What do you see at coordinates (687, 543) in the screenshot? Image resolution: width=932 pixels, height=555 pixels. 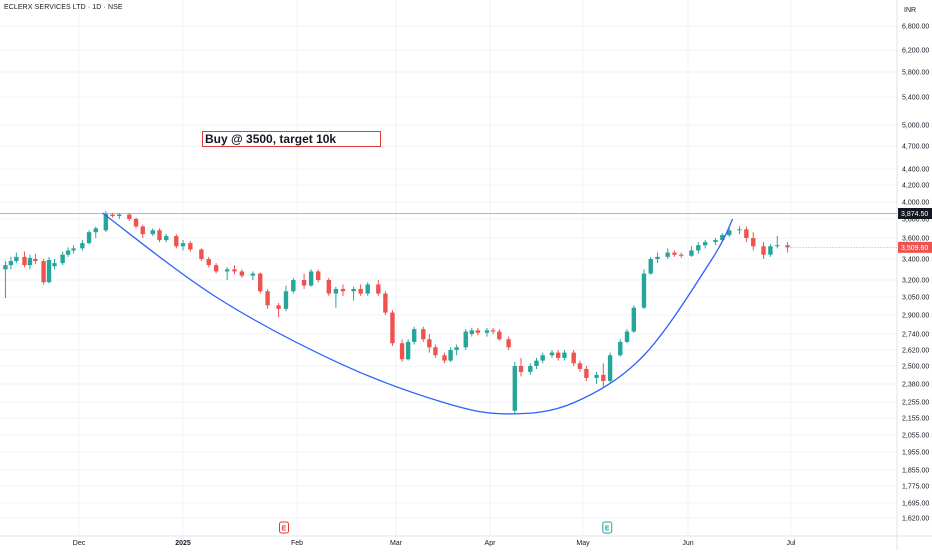 I see `time-tick-label: Jun` at bounding box center [687, 543].